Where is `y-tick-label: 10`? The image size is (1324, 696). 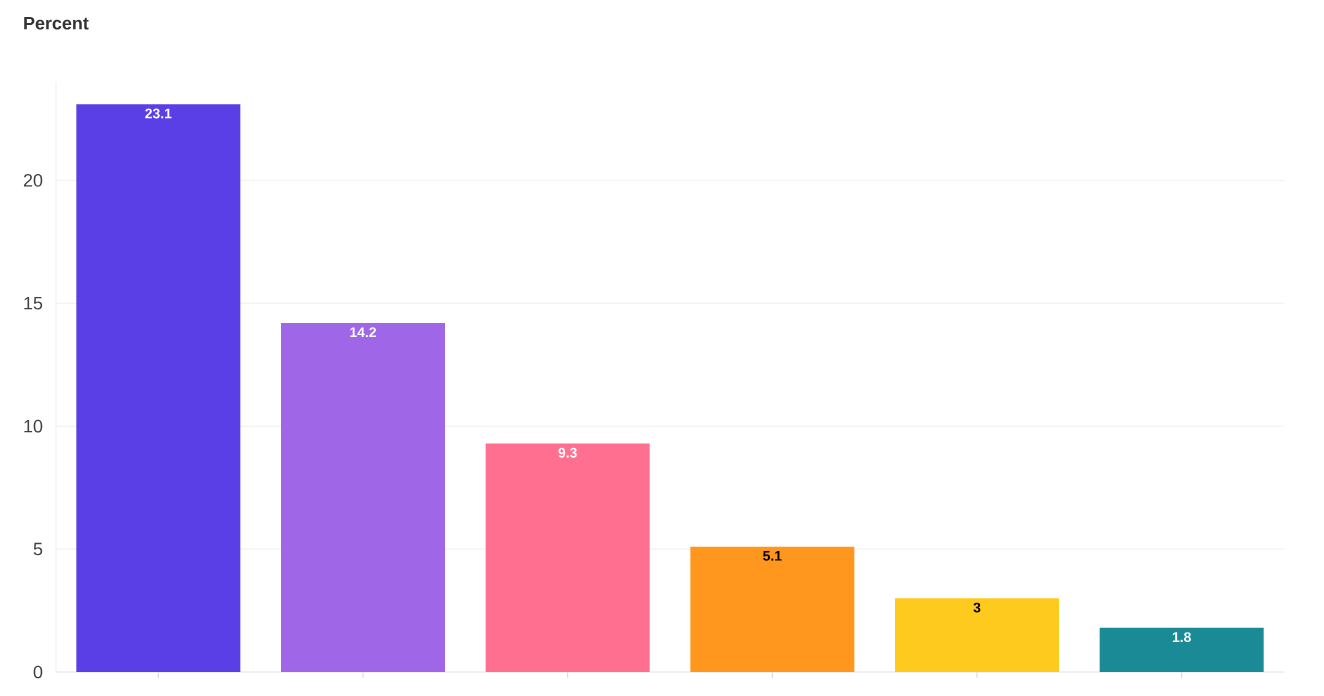
y-tick-label: 10 is located at coordinates (33, 426).